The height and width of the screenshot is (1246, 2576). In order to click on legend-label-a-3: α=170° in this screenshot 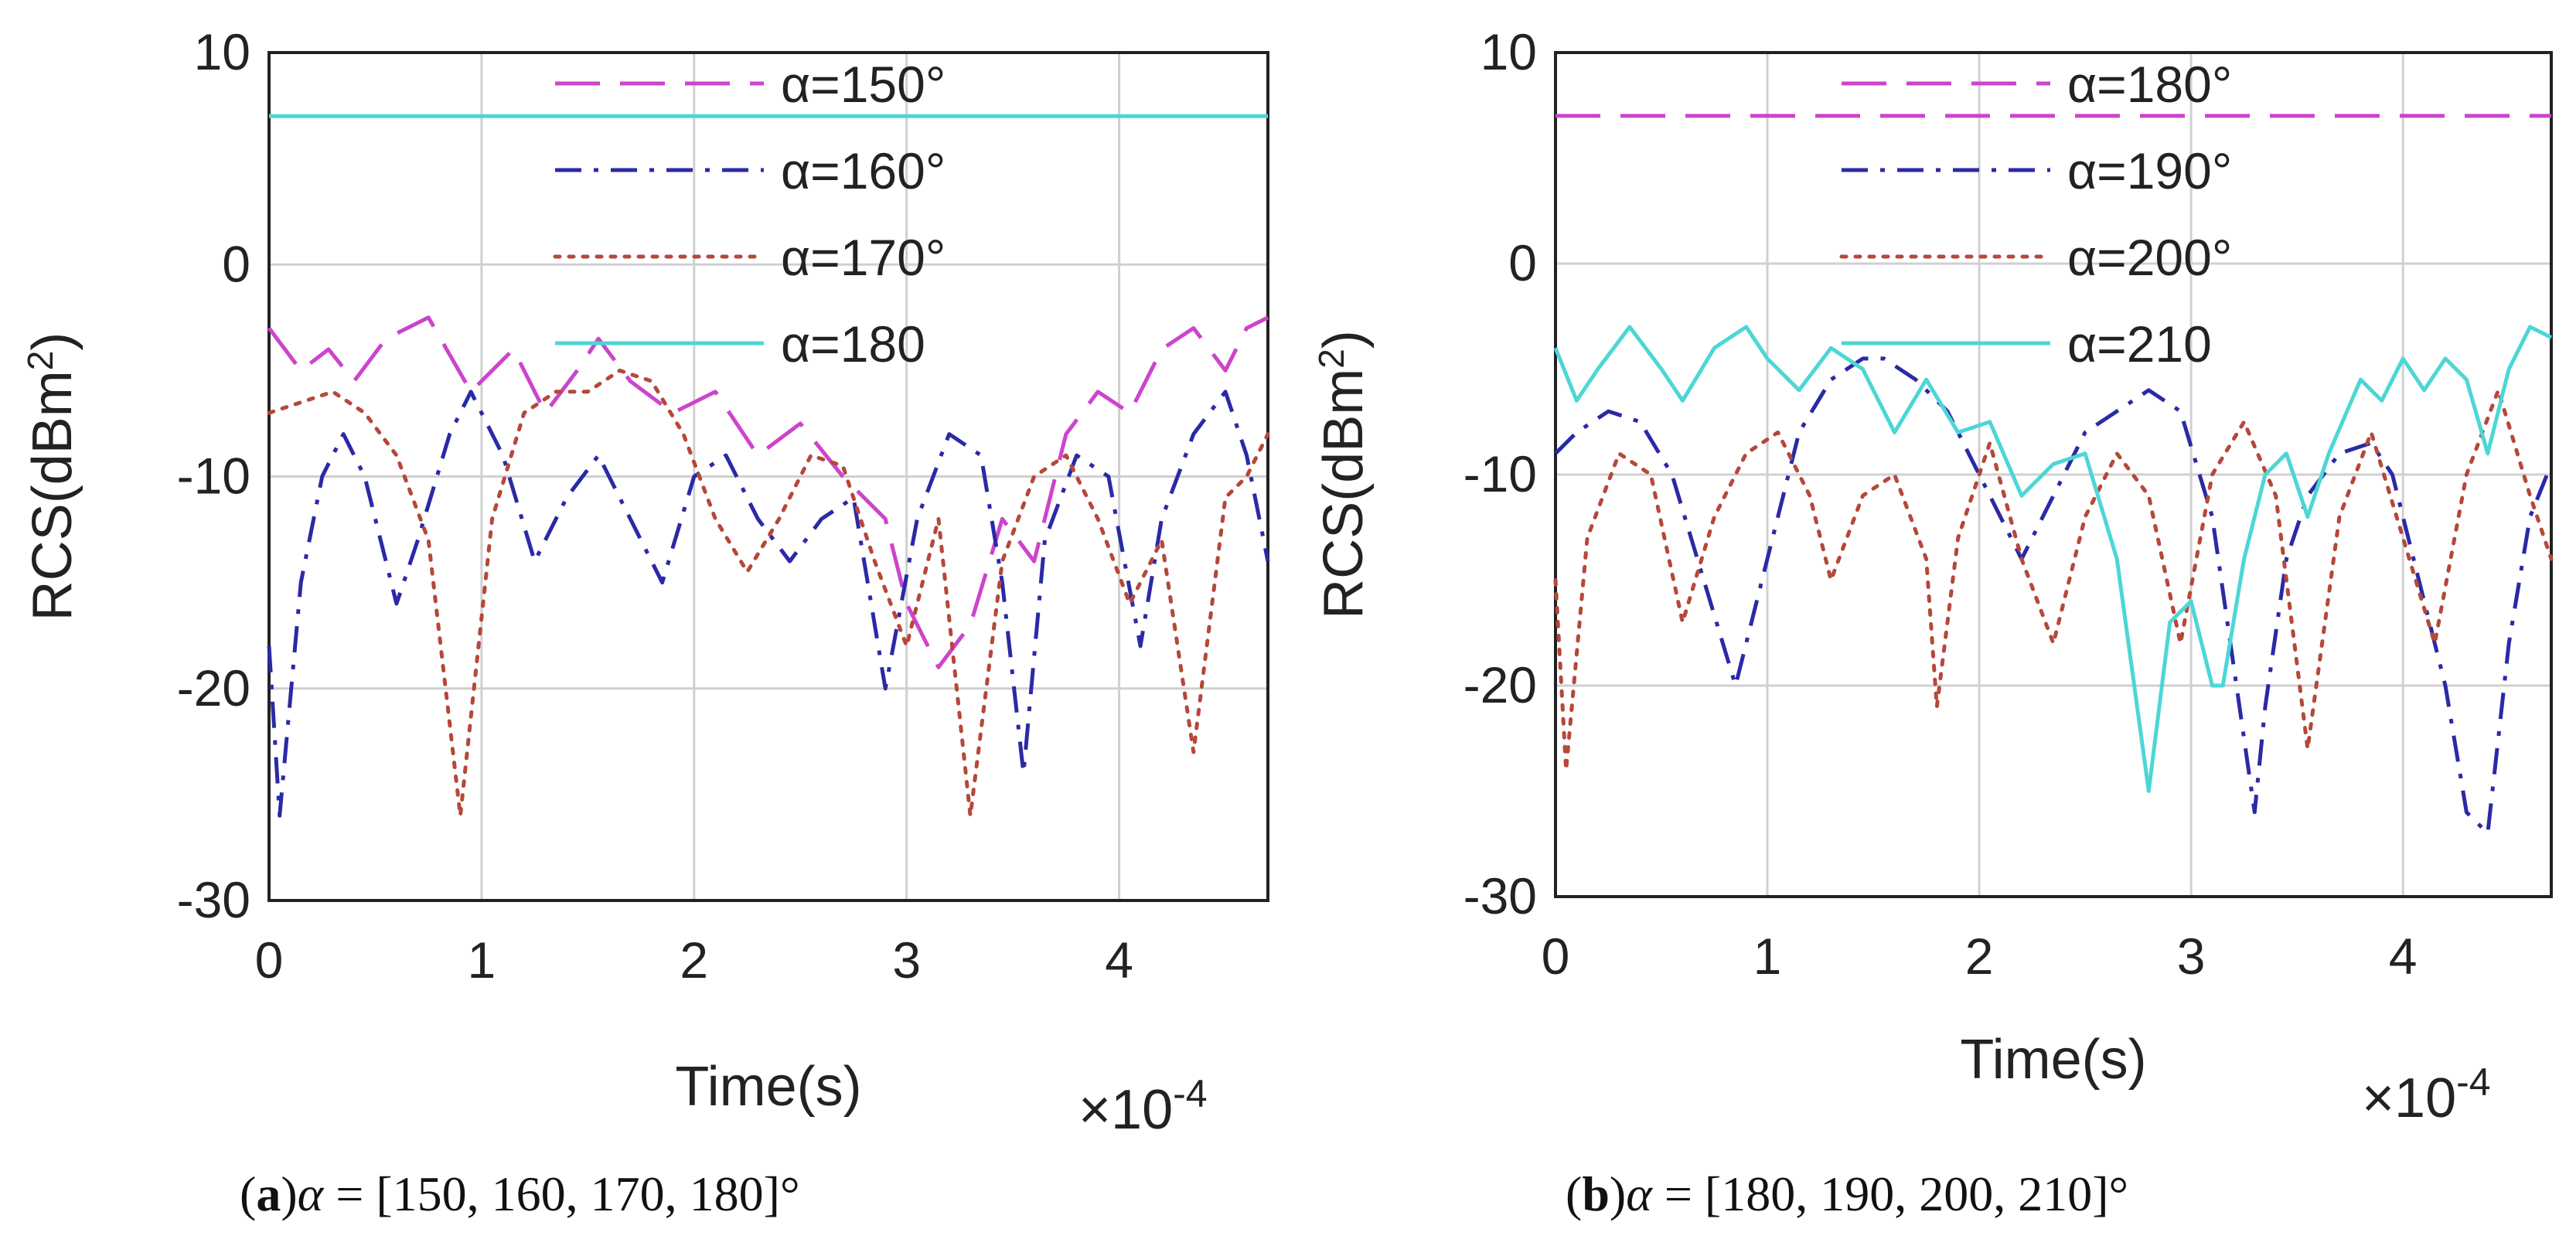, I will do `click(863, 257)`.